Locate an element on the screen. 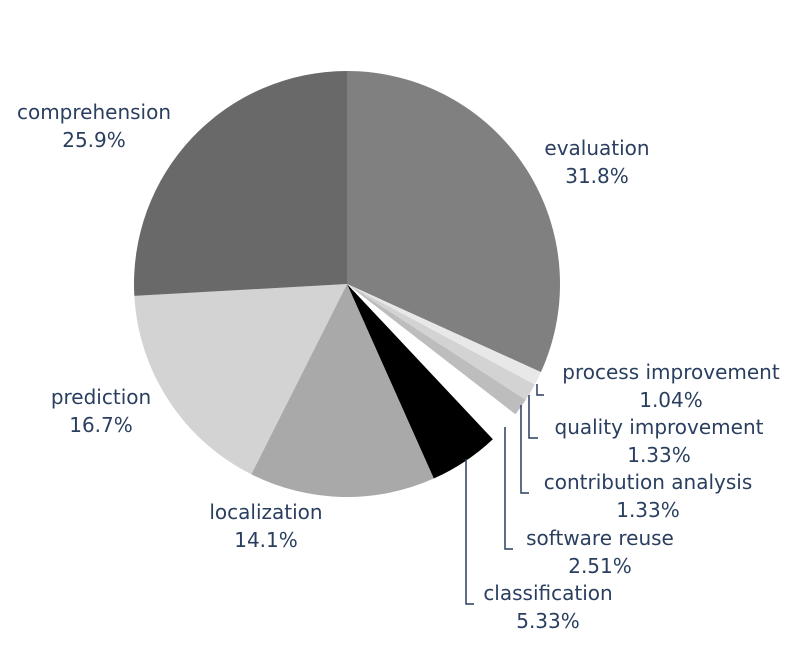  slice-label-classification: classification is located at coordinates (547, 593).